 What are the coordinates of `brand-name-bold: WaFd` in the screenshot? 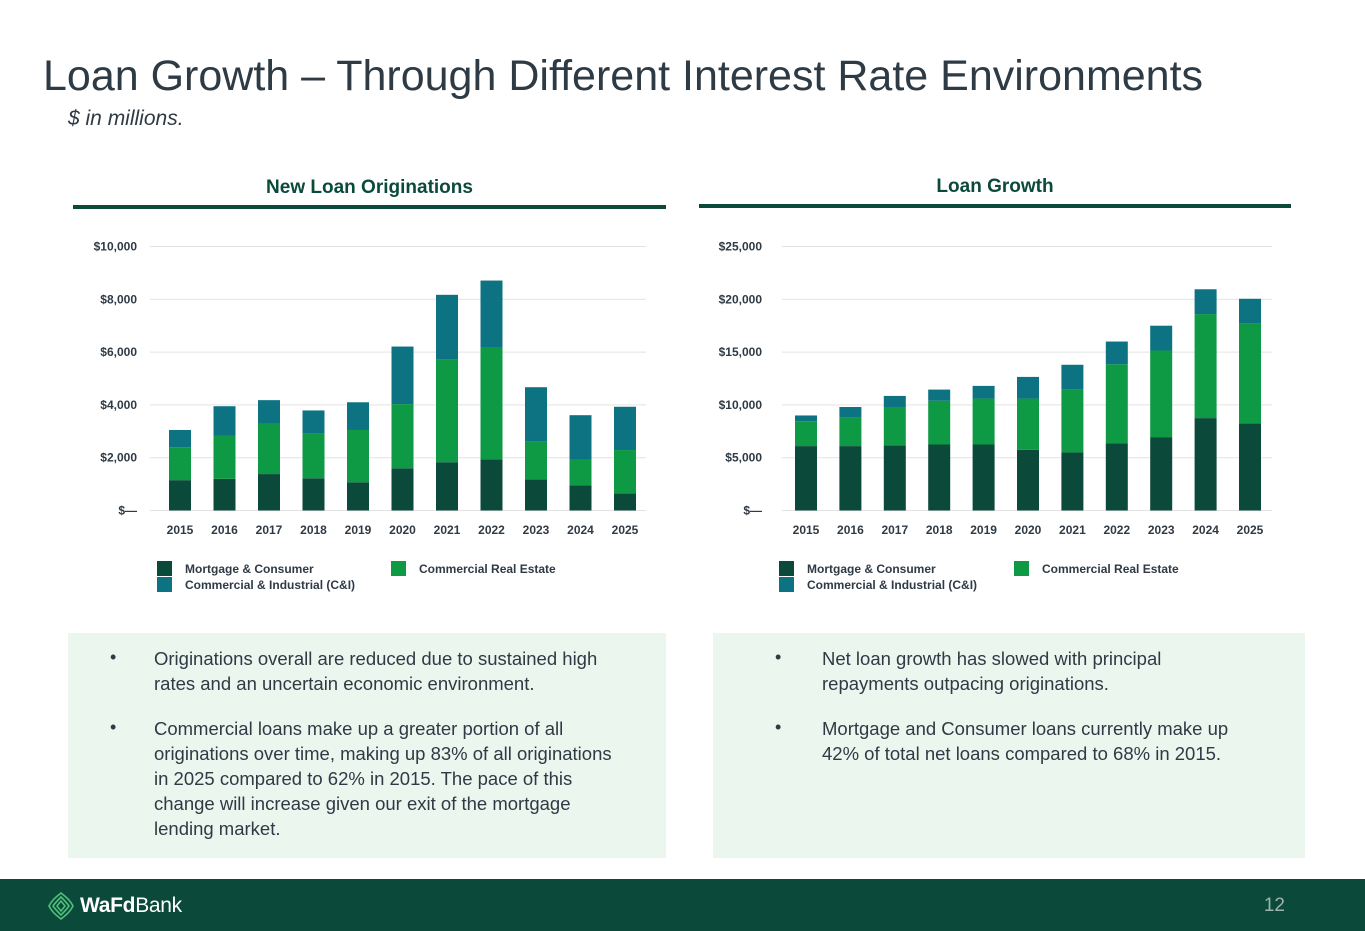 It's located at (108, 905).